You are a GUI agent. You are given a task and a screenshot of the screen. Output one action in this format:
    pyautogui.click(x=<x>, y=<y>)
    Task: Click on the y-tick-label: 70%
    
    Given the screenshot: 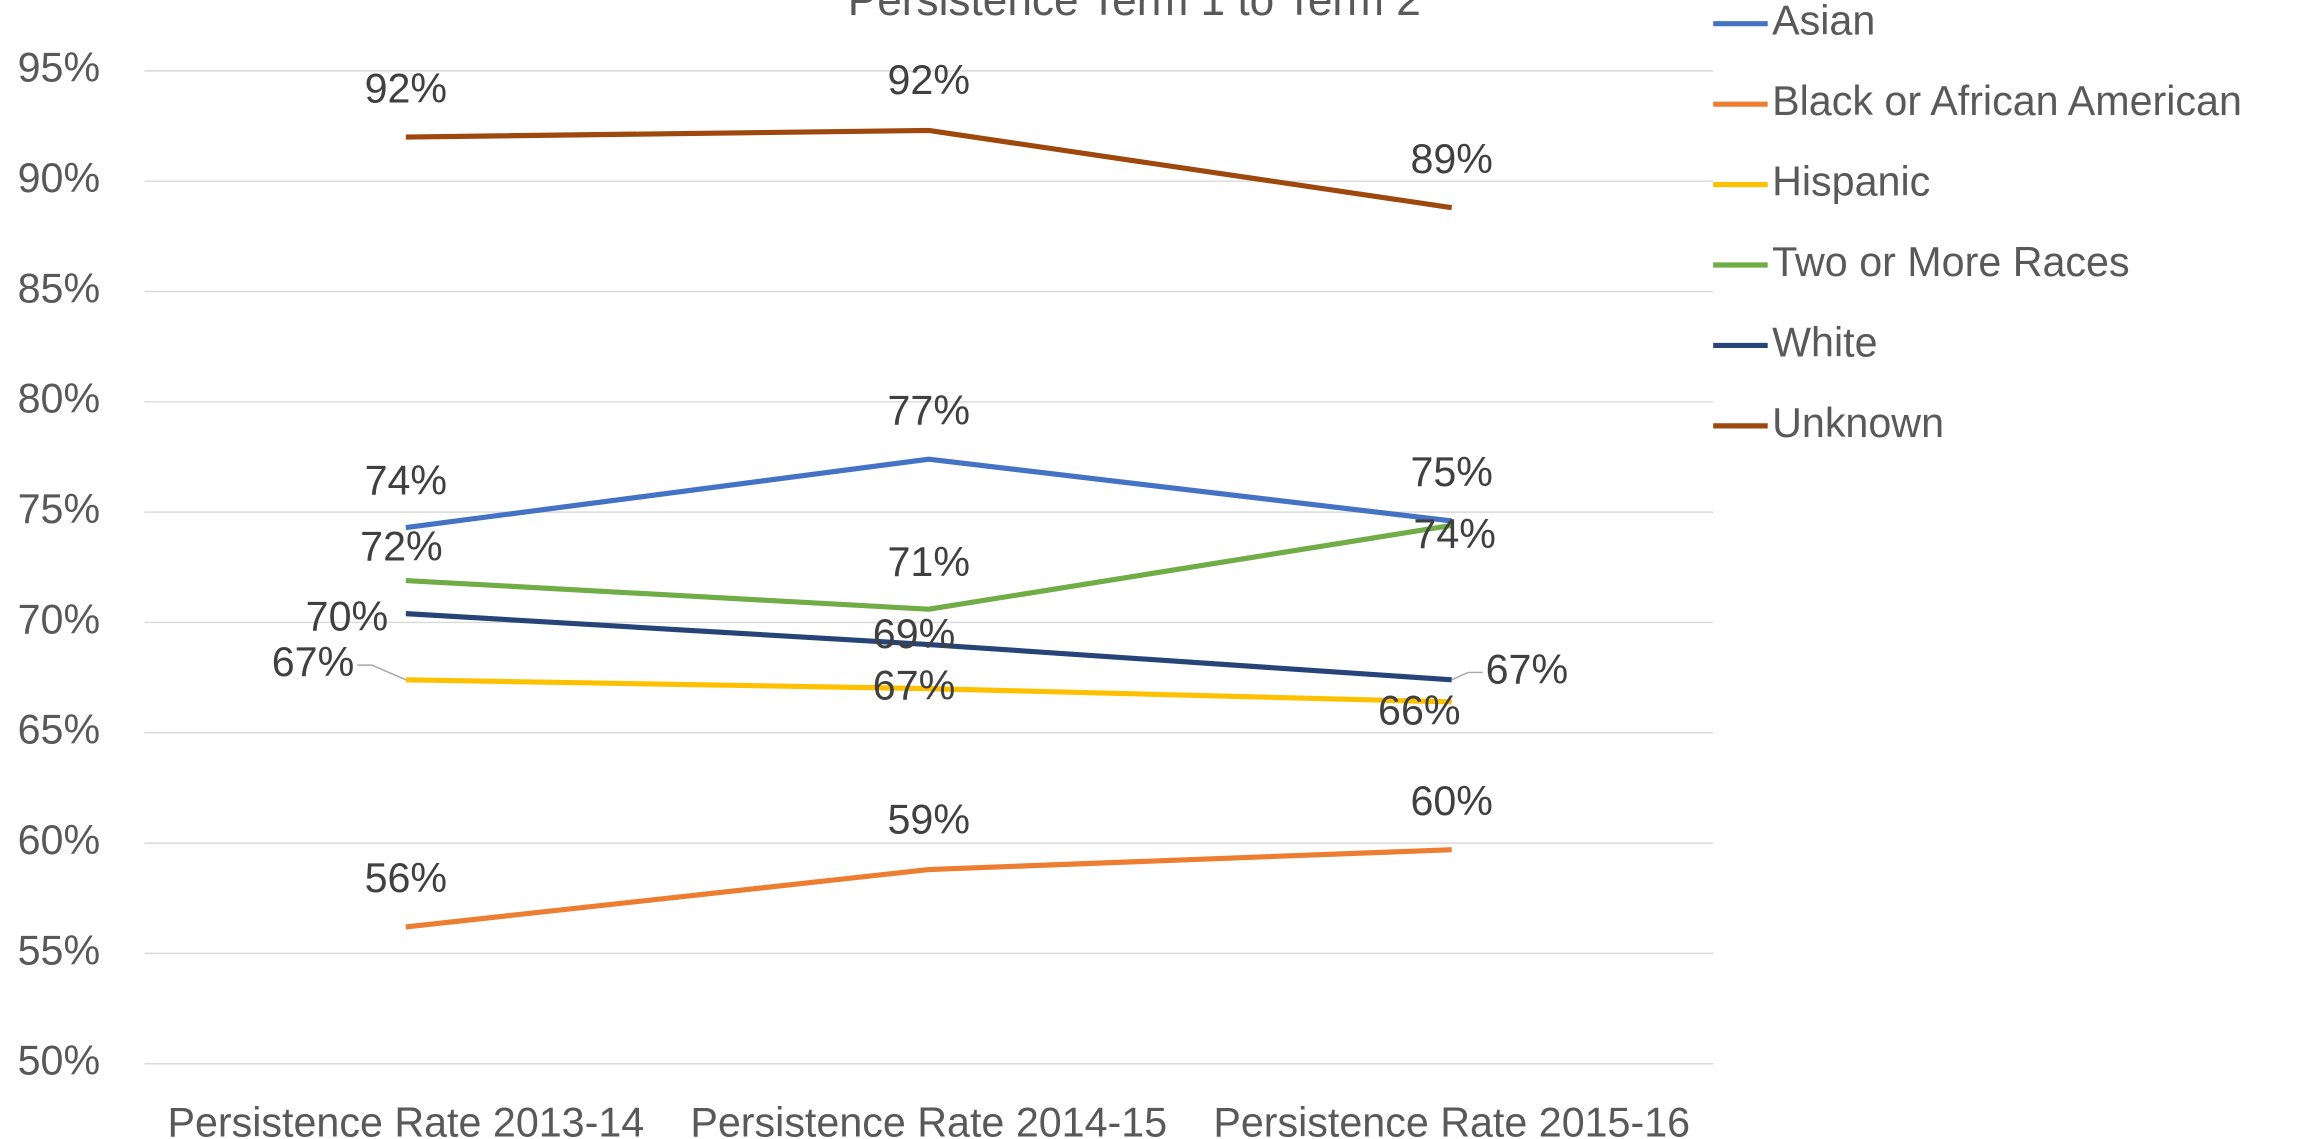 What is the action you would take?
    pyautogui.click(x=59, y=619)
    